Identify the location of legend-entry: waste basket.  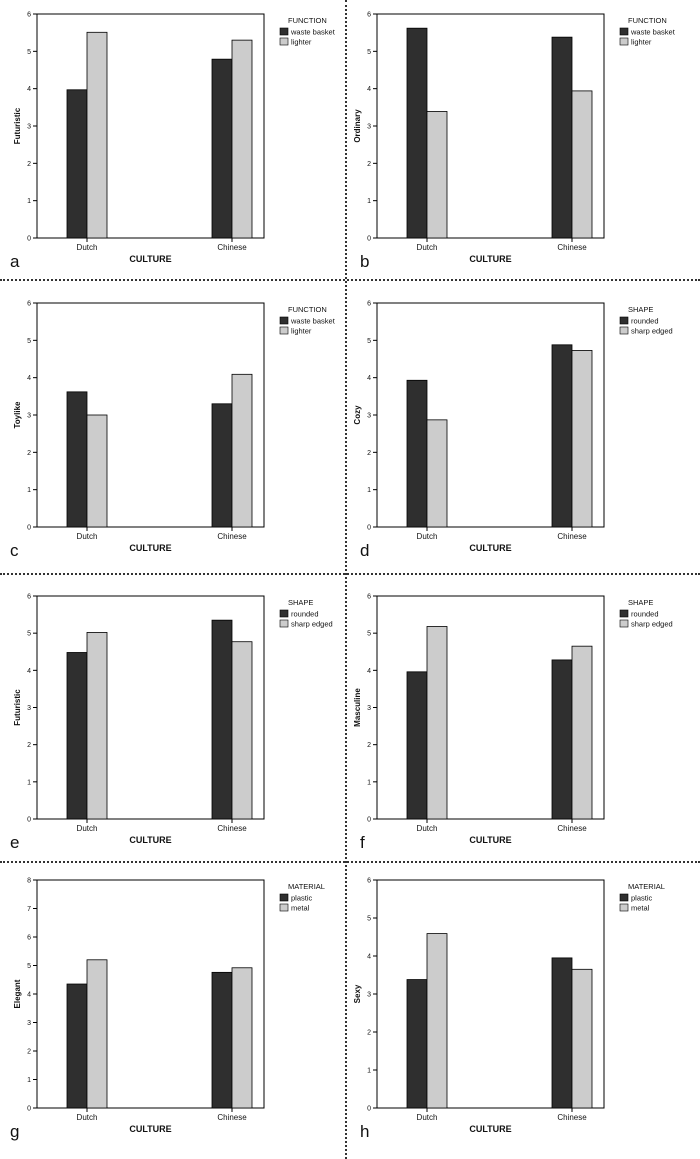
(313, 32).